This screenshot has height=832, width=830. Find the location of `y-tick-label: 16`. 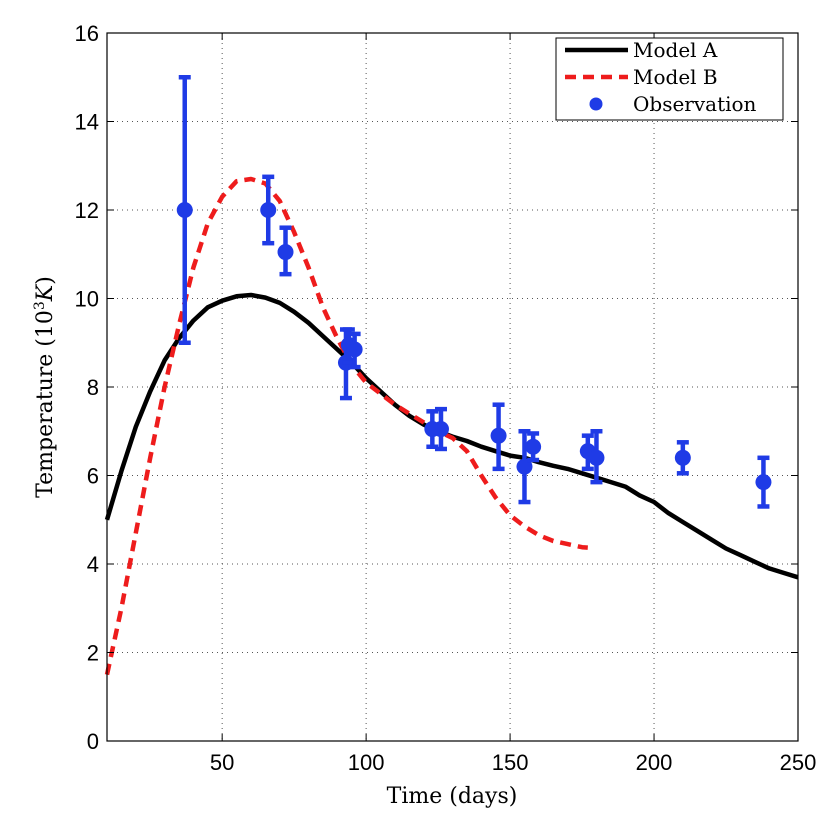

y-tick-label: 16 is located at coordinates (87, 33).